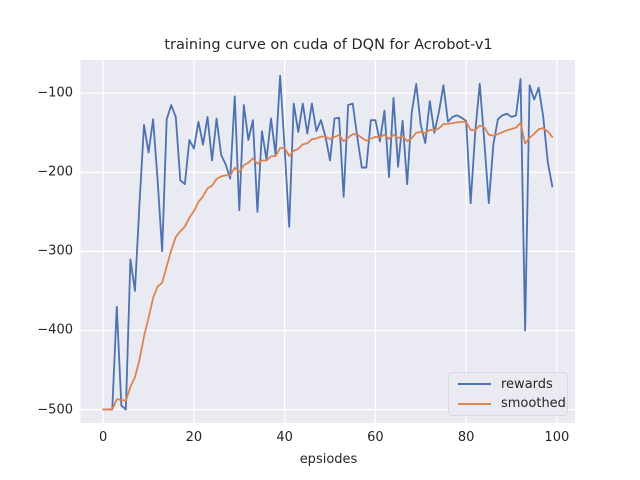 Image resolution: width=640 pixels, height=480 pixels. Describe the element at coordinates (328, 459) in the screenshot. I see `x-axis-label: epsiodes` at that location.